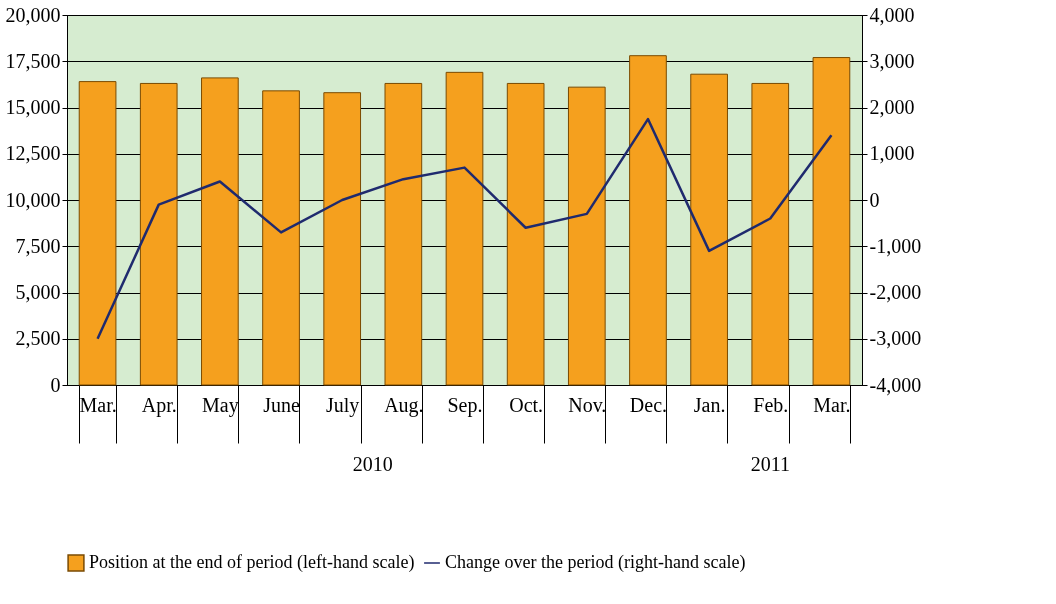 The width and height of the screenshot is (1056, 604). What do you see at coordinates (38, 338) in the screenshot?
I see `y-tick-label: 2,500` at bounding box center [38, 338].